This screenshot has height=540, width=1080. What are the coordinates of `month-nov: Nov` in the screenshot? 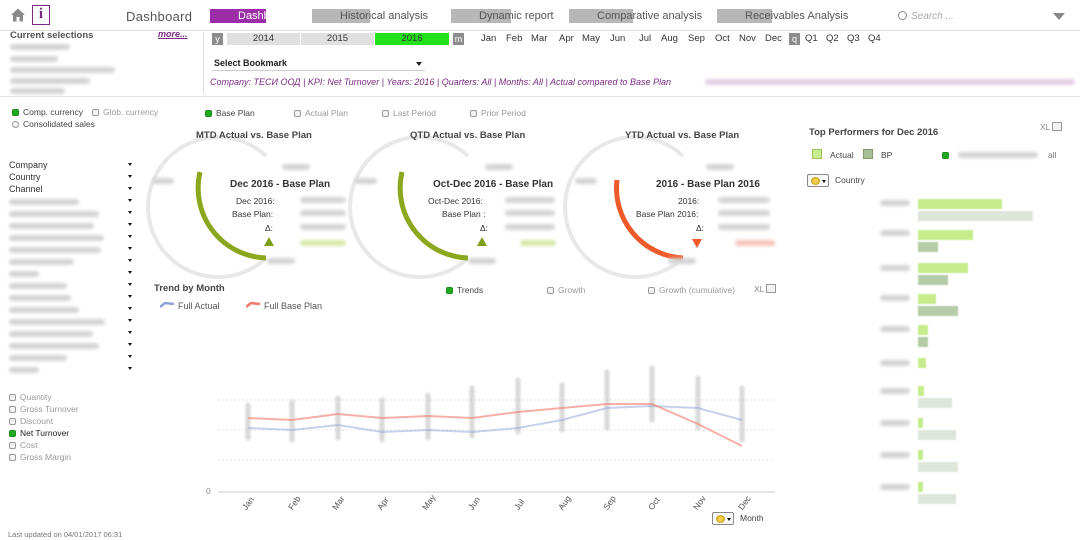 It's located at (747, 38).